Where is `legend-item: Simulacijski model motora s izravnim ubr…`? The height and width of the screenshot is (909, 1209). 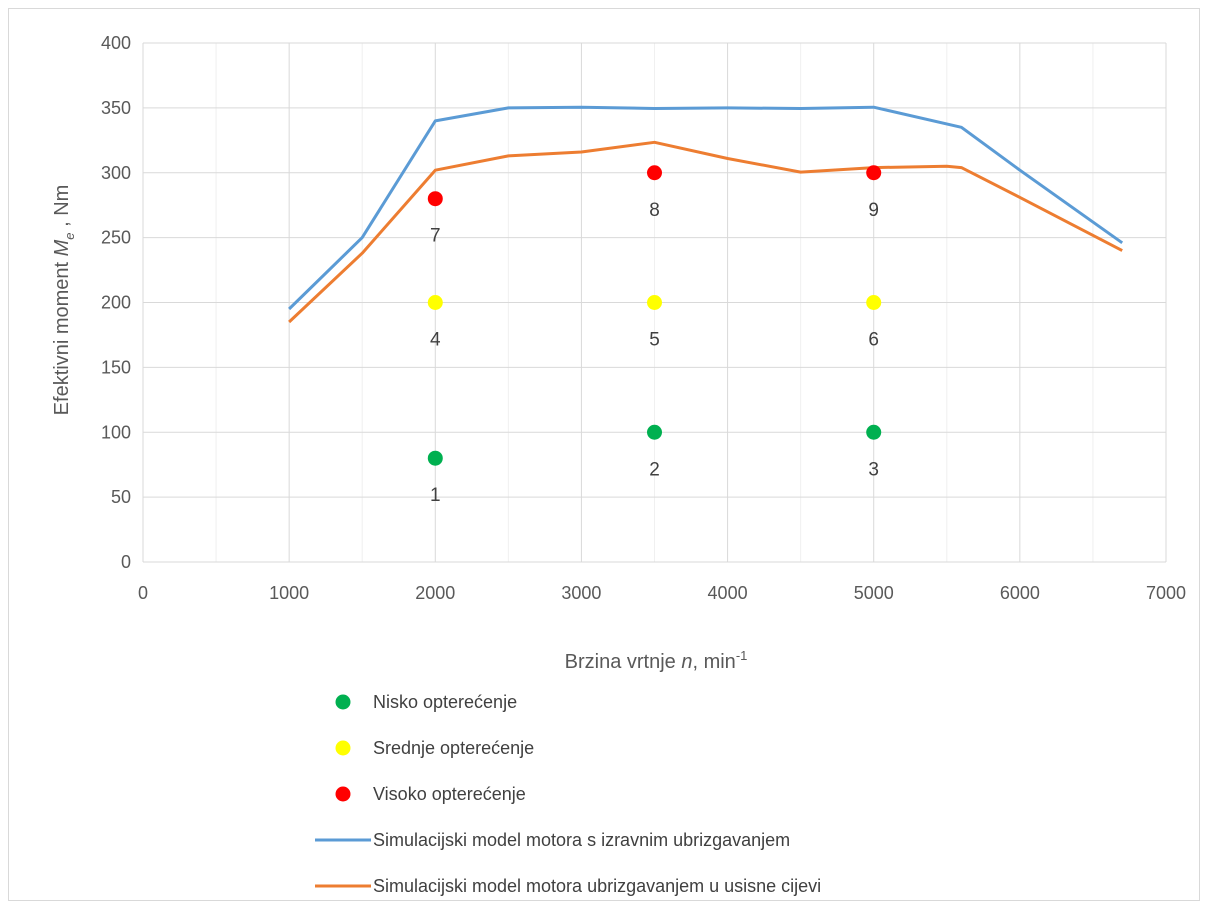
legend-item: Simulacijski model motora s izravnim ubr… is located at coordinates (552, 840).